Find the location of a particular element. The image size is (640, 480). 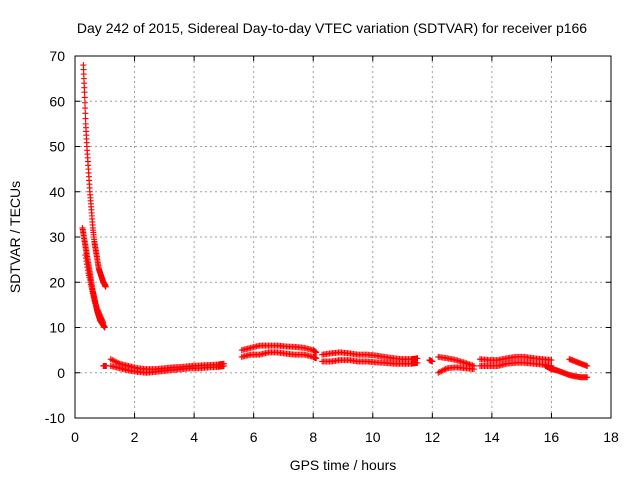

x-tick-label: 18 is located at coordinates (611, 437).